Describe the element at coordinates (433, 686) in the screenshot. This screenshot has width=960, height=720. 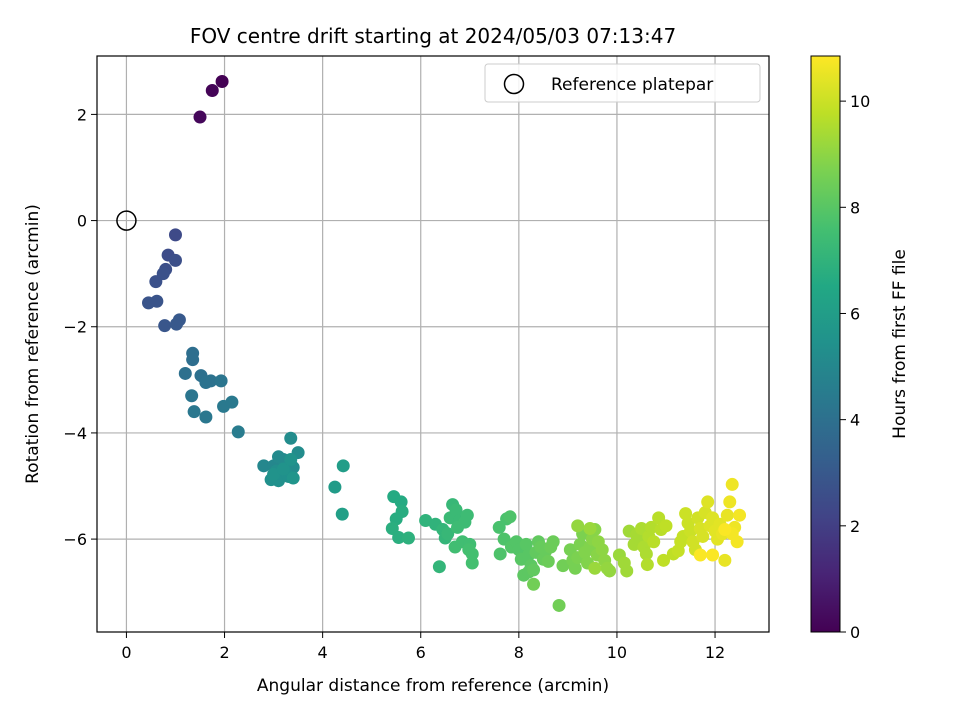
I see `x-axis-title: Angular distance from reference (arcmin)` at that location.